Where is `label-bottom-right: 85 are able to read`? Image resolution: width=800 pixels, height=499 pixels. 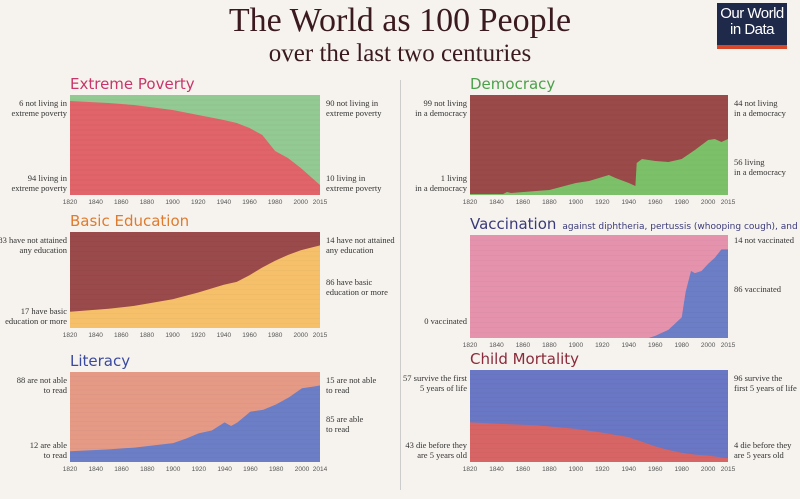
label-bottom-right: 85 are able to read is located at coordinates (345, 423).